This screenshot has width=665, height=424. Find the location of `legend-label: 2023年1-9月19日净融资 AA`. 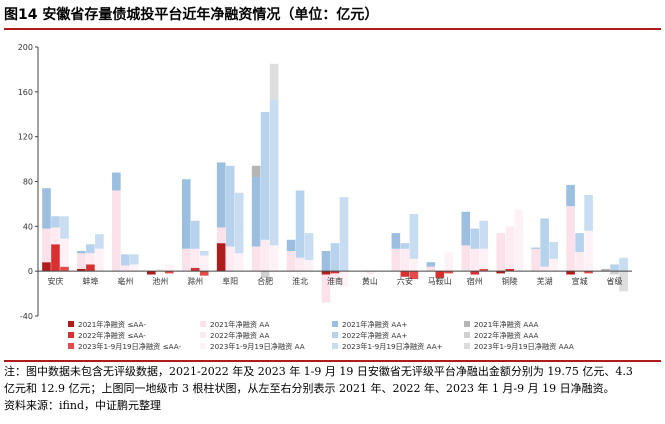

legend-label: 2023年1-9月19日净融资 AA is located at coordinates (257, 346).